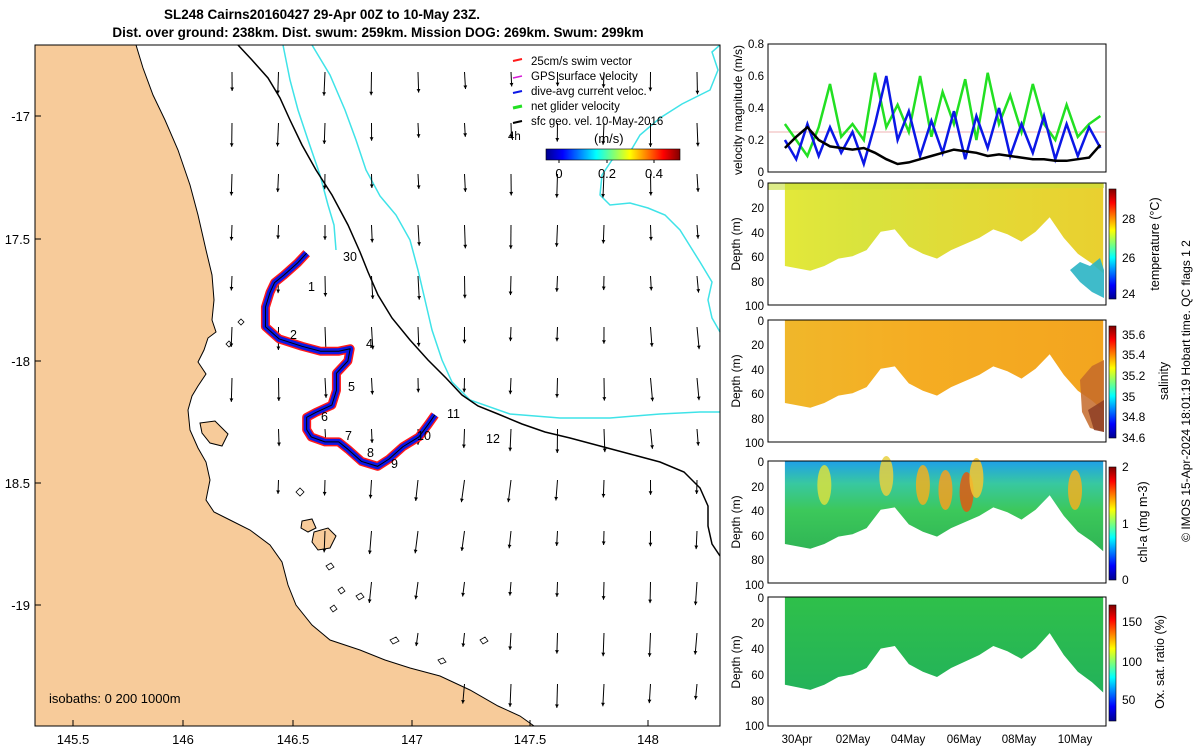 Image resolution: width=1200 pixels, height=750 pixels. What do you see at coordinates (1096, 416) in the screenshot?
I see `salinity-fresh-bottom-deep` at bounding box center [1096, 416].